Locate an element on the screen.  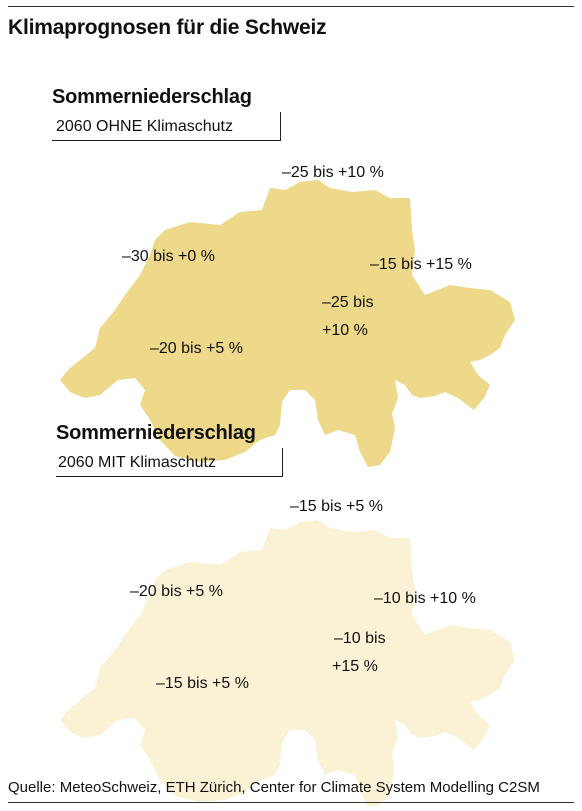
region-label-east: –10 bis +10 % is located at coordinates (425, 598).